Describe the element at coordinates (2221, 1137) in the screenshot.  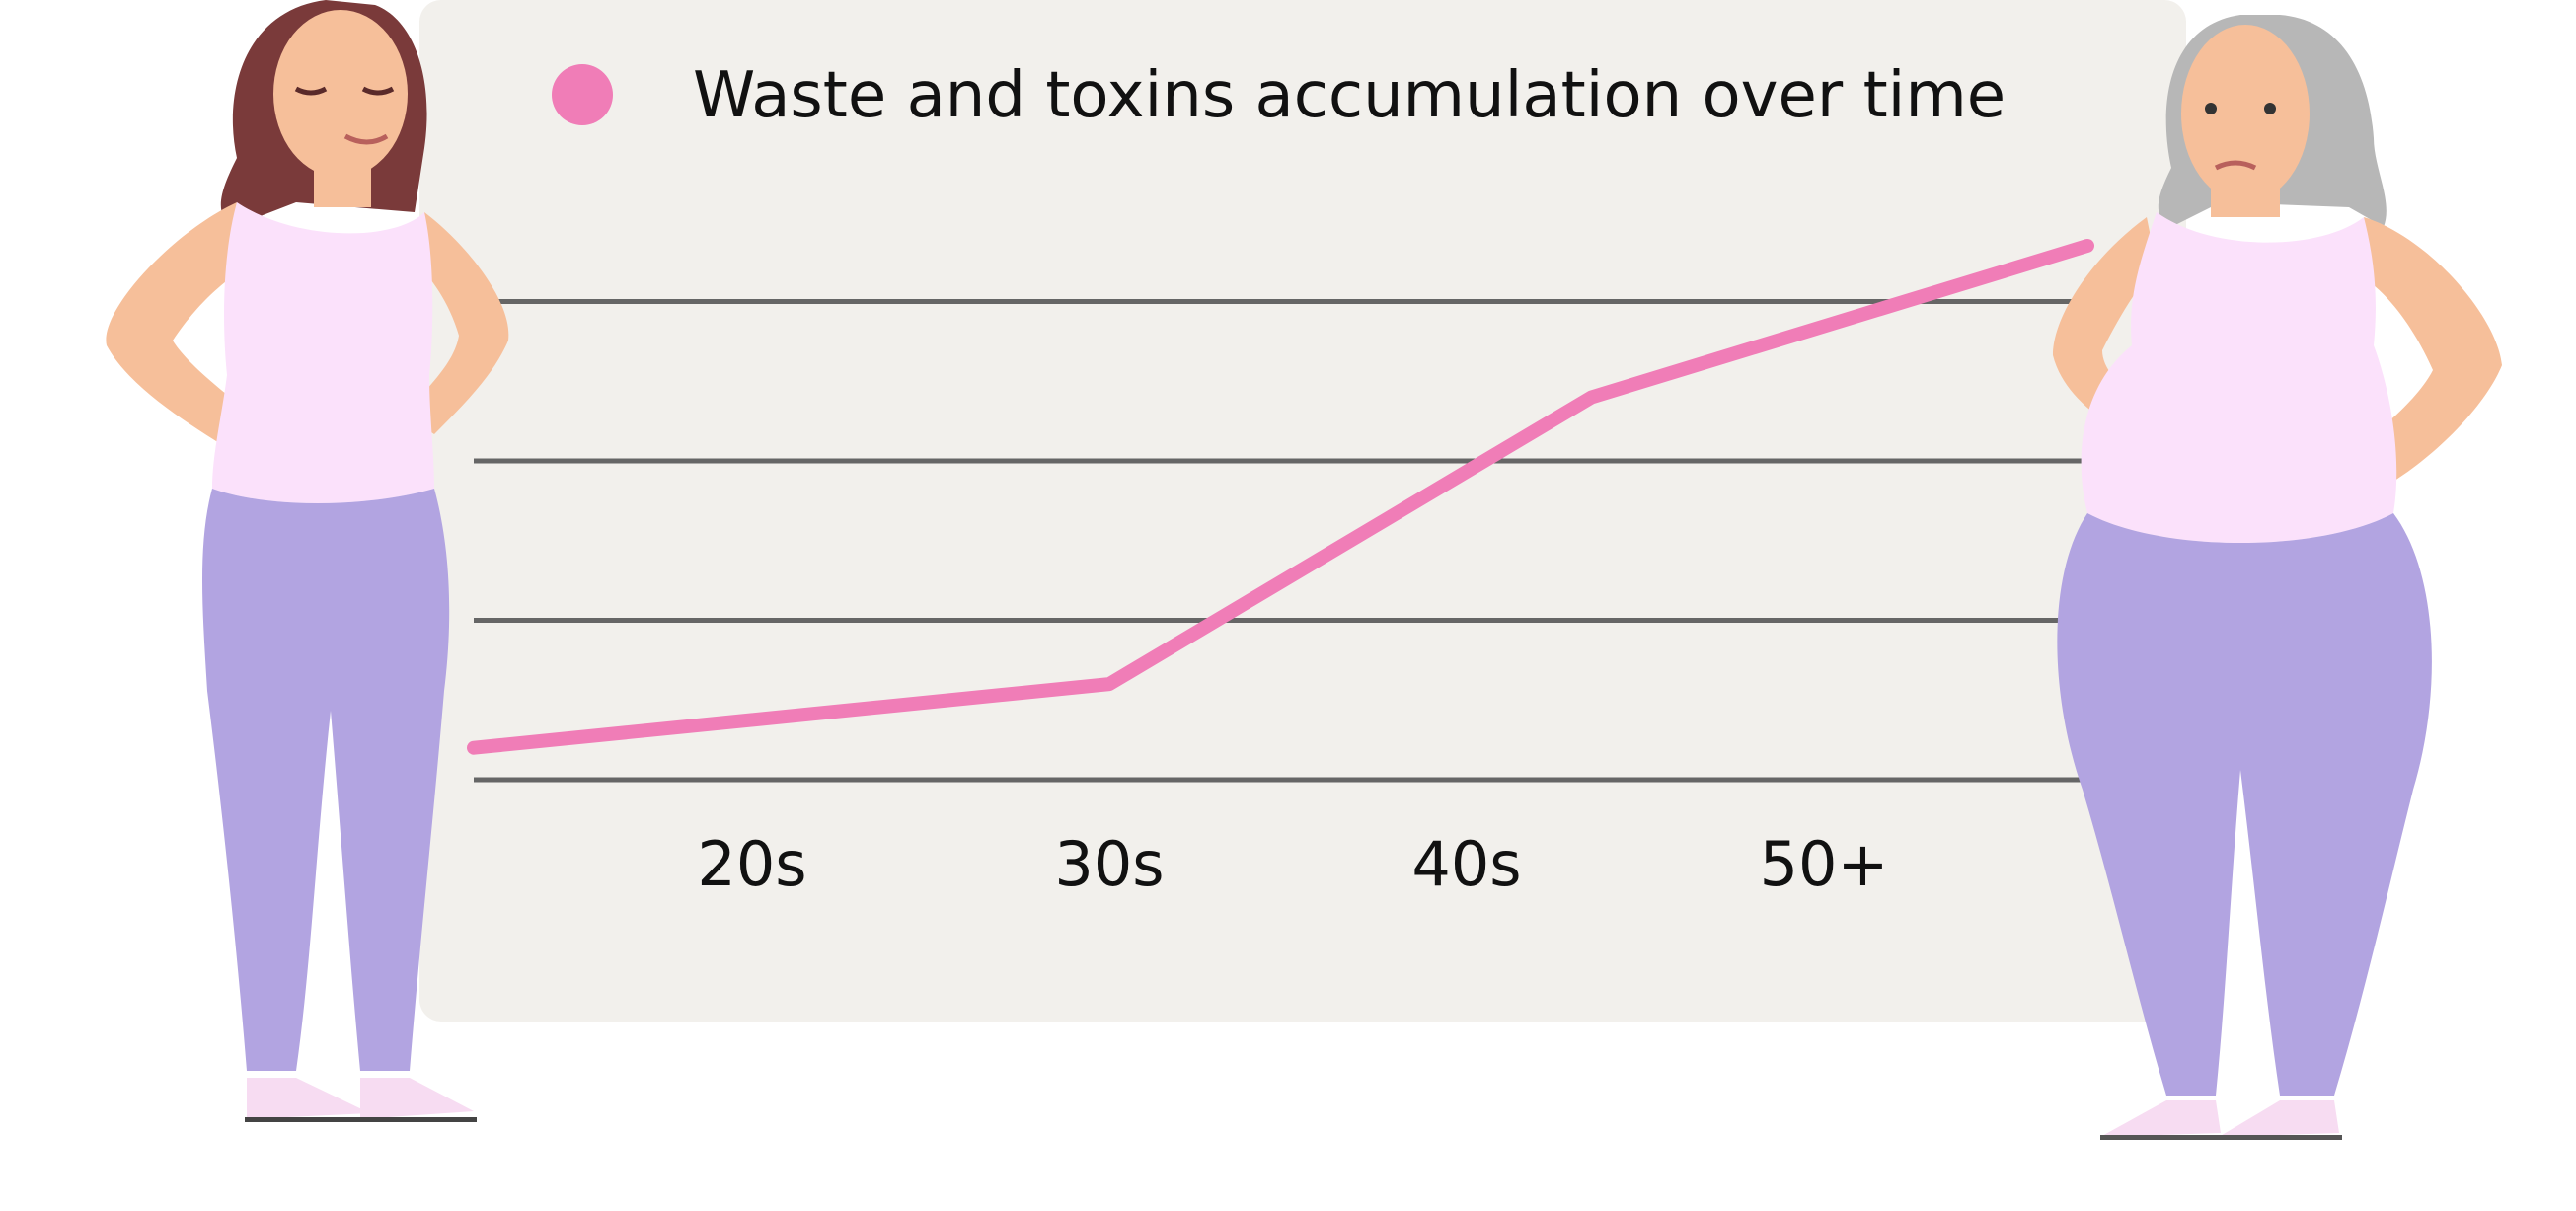
I see `older-woman-sole` at that location.